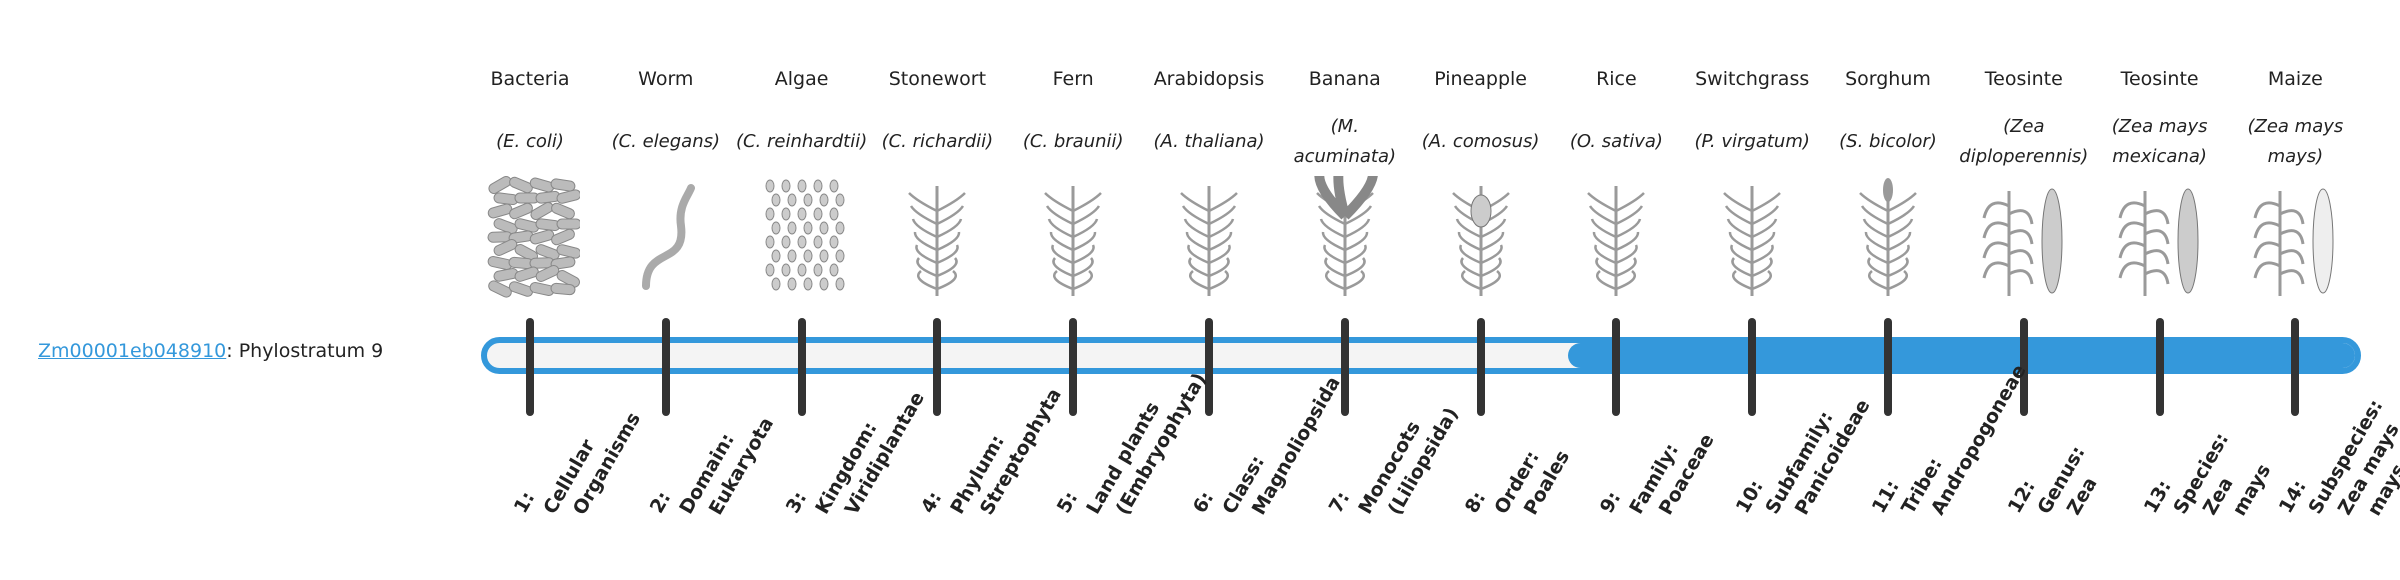 This screenshot has width=2400, height=580. I want to click on common-name: Algae, so click(801, 79).